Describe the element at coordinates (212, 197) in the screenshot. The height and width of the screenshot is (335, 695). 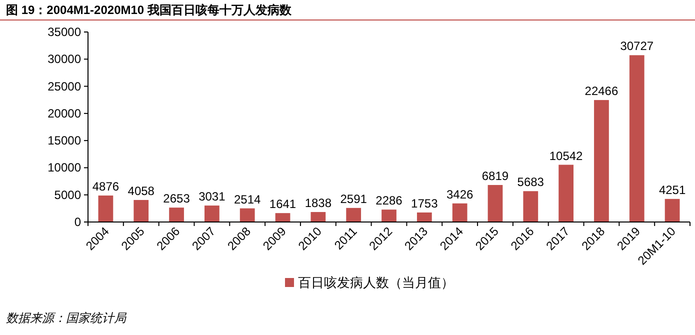
I see `data-label: 3031` at that location.